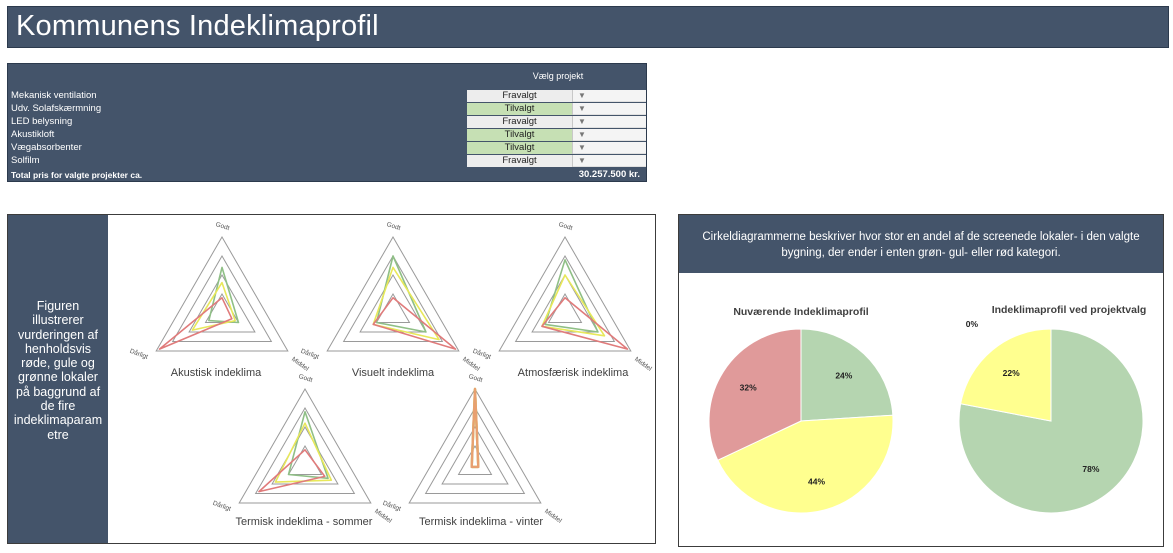 Image resolution: width=1173 pixels, height=553 pixels. Describe the element at coordinates (33, 134) in the screenshot. I see `project-label: Akustikloft` at that location.